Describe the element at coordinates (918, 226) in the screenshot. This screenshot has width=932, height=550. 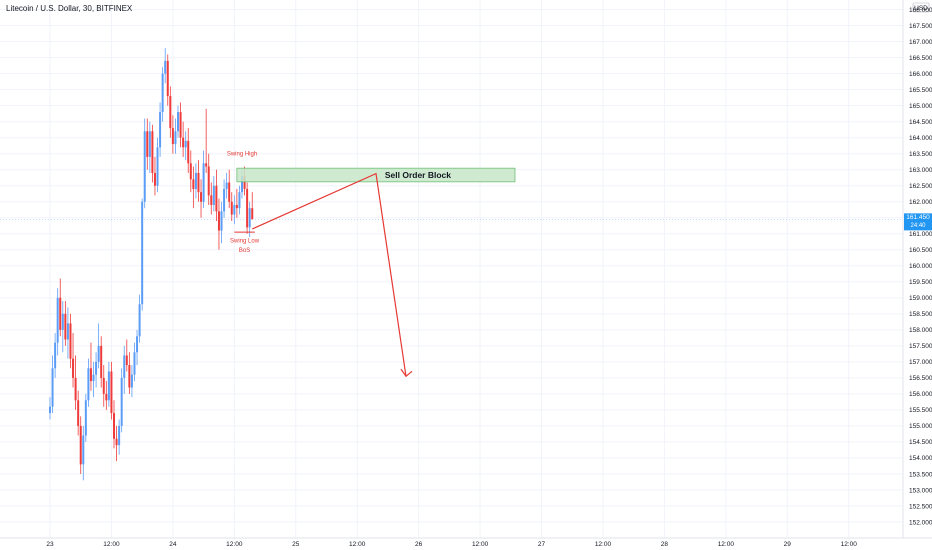
I see `countdown-label: 24:40` at that location.